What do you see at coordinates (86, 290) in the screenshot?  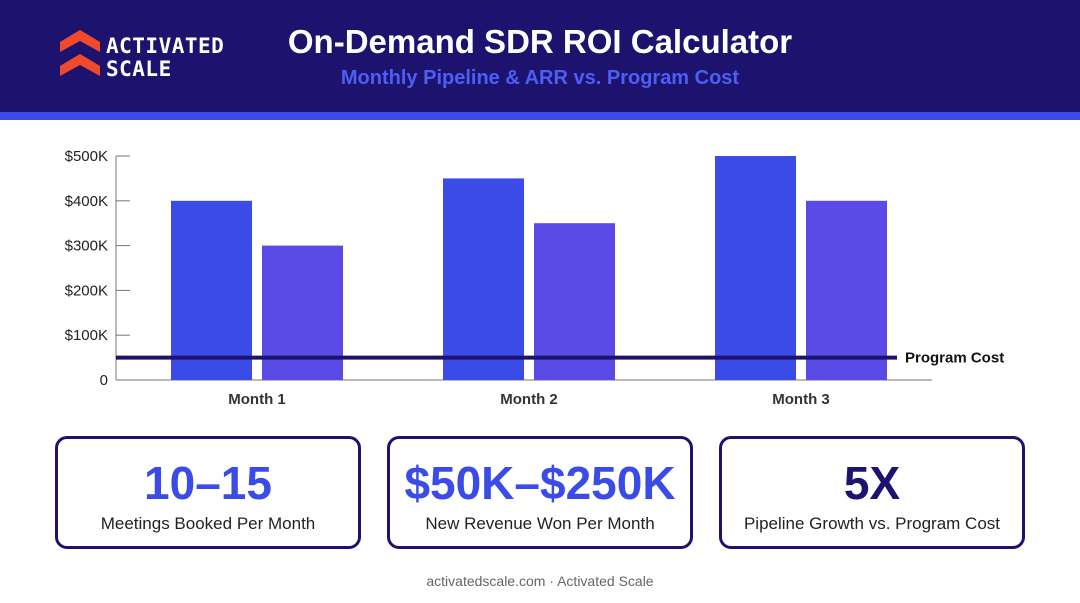 I see `y-tick-label: $200K` at bounding box center [86, 290].